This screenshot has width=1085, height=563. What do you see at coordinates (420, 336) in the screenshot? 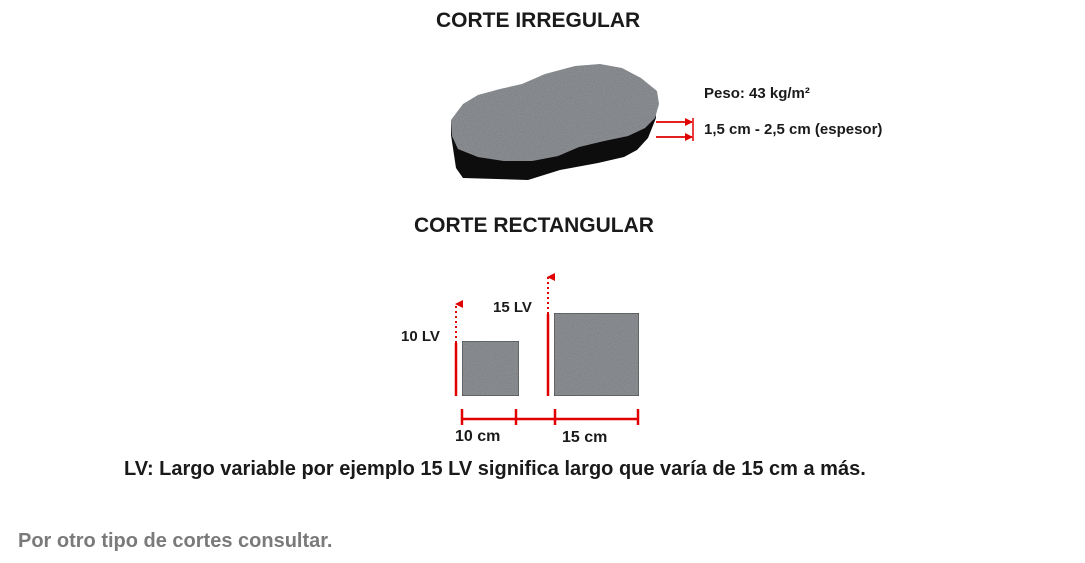
I see `small-tile-height-label: 10 LV` at bounding box center [420, 336].